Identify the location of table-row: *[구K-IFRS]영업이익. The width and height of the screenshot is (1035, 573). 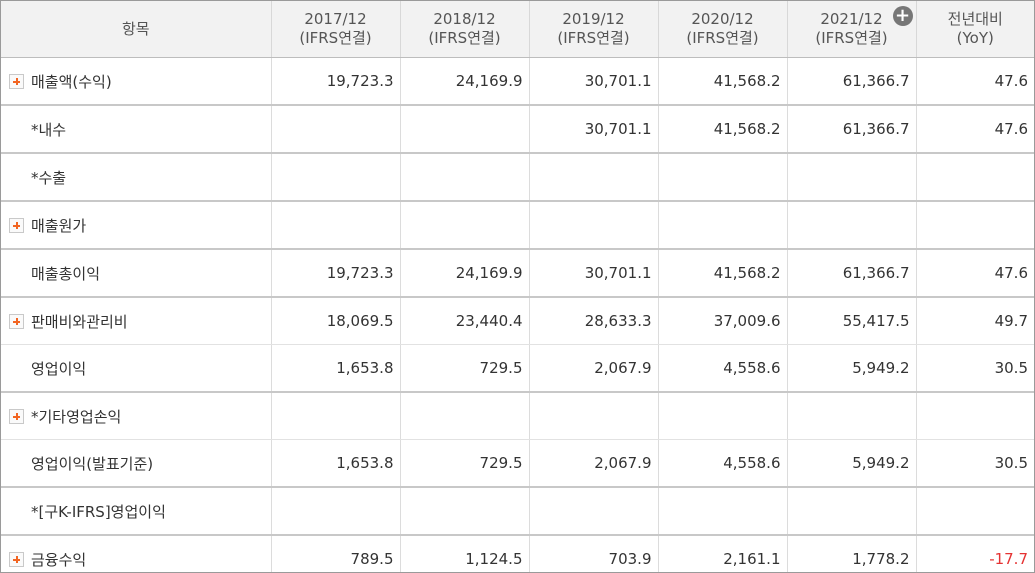
(517, 511).